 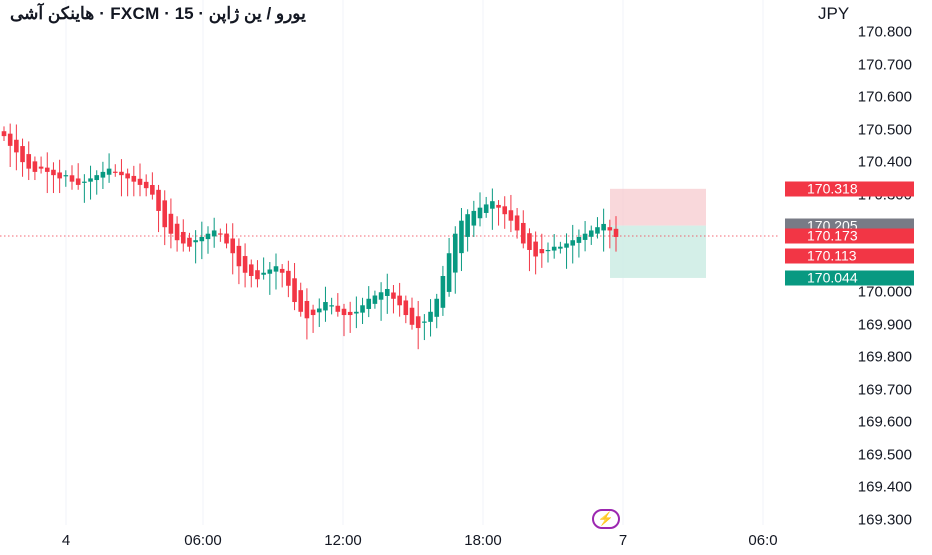 What do you see at coordinates (483, 540) in the screenshot?
I see `time-axis-label: 18:00` at bounding box center [483, 540].